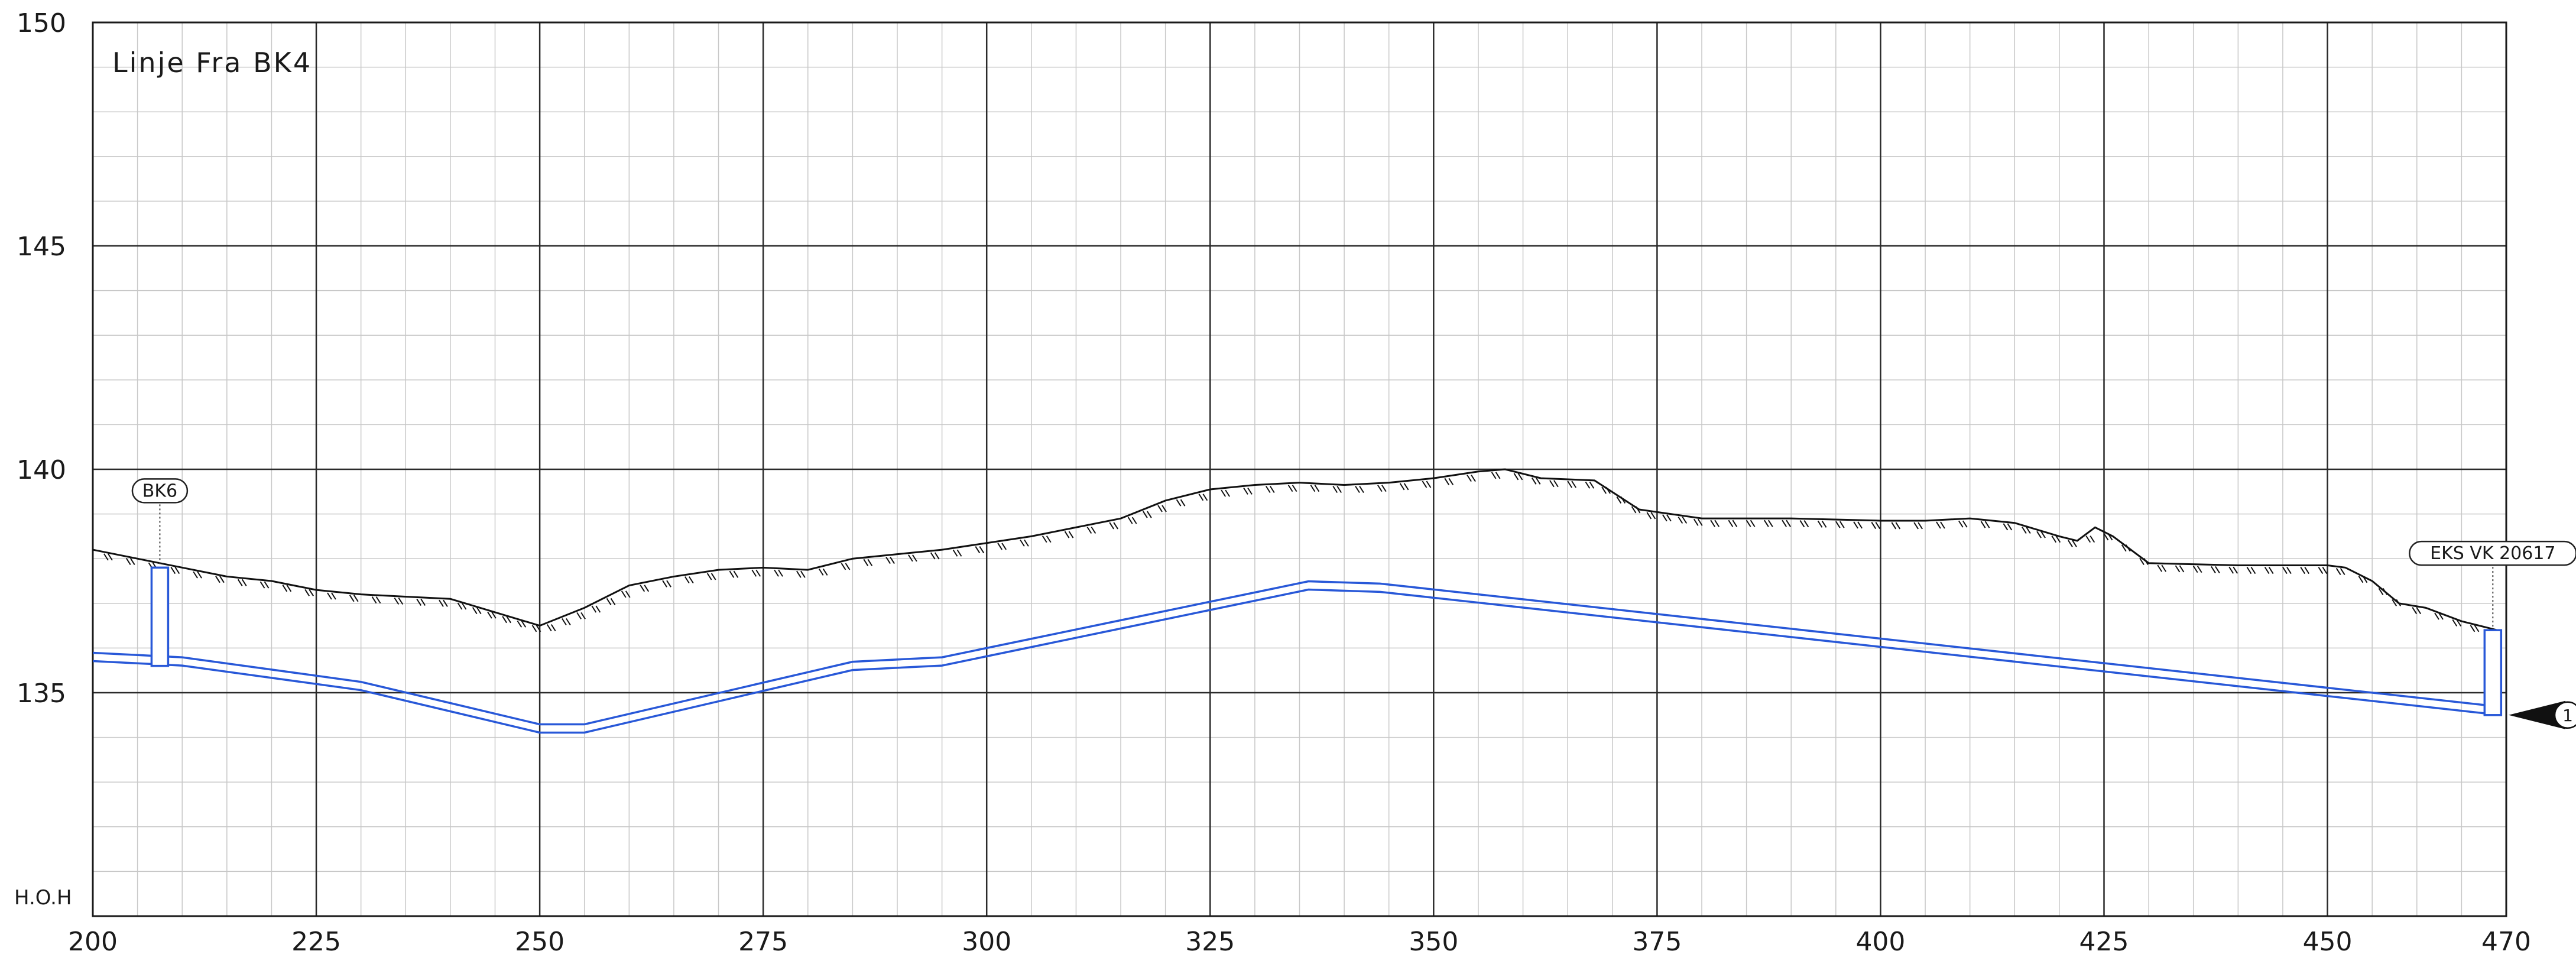 This screenshot has height=964, width=2576. Describe the element at coordinates (2567, 715) in the screenshot. I see `marker-label: 1` at that location.